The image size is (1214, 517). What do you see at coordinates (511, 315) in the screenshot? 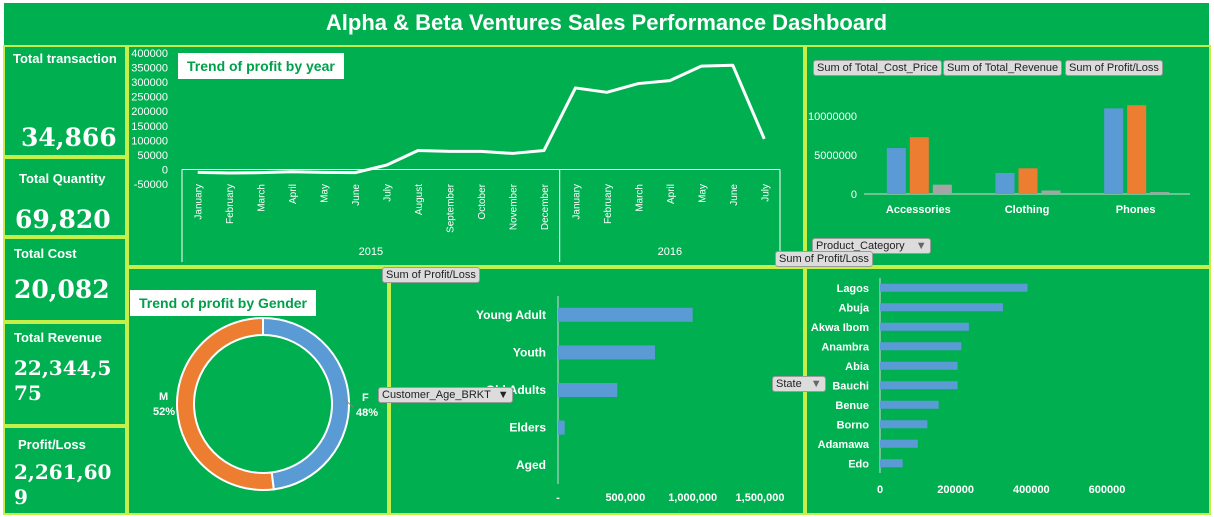
I see `age-category-label: Young Adult` at bounding box center [511, 315].